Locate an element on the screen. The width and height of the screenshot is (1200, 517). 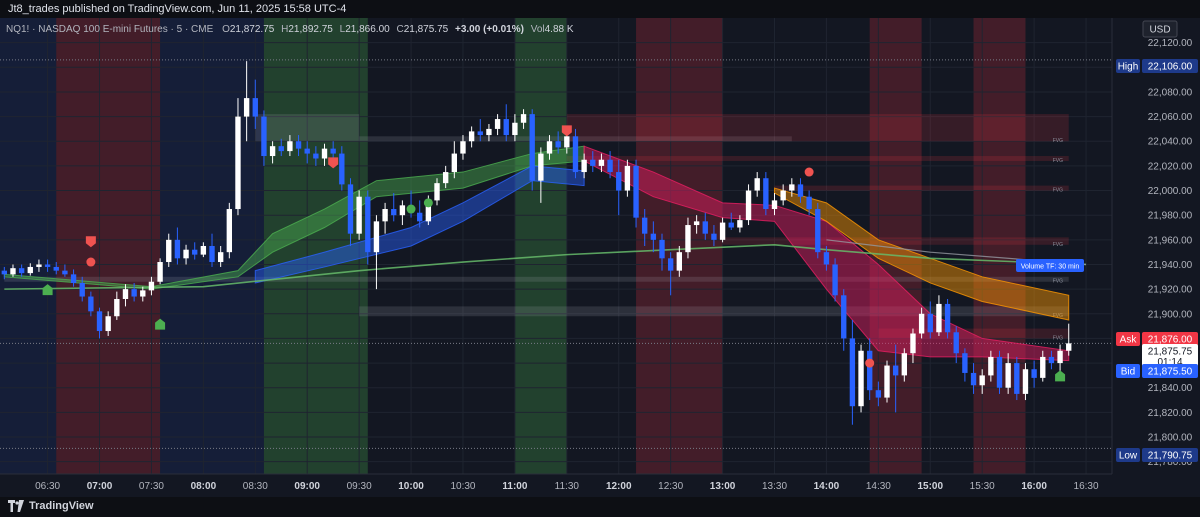
time-tick-label: 10:00 is located at coordinates (411, 486).